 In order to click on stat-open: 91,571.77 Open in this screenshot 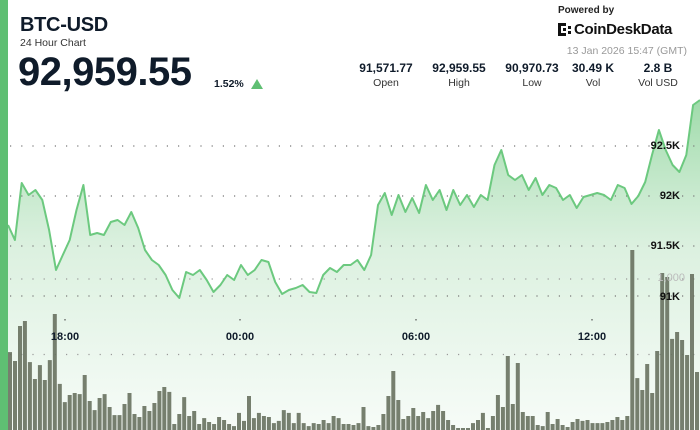, I will do `click(386, 75)`.